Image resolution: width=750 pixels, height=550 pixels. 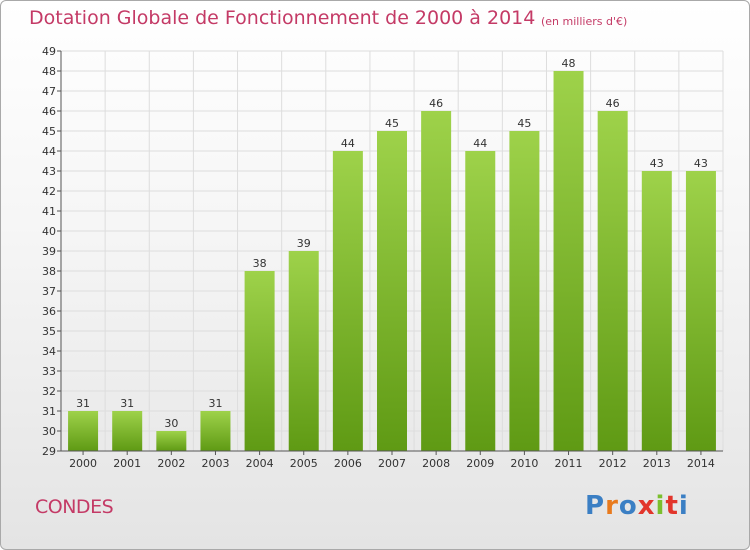 What do you see at coordinates (524, 291) in the screenshot?
I see `bar-2010` at bounding box center [524, 291].